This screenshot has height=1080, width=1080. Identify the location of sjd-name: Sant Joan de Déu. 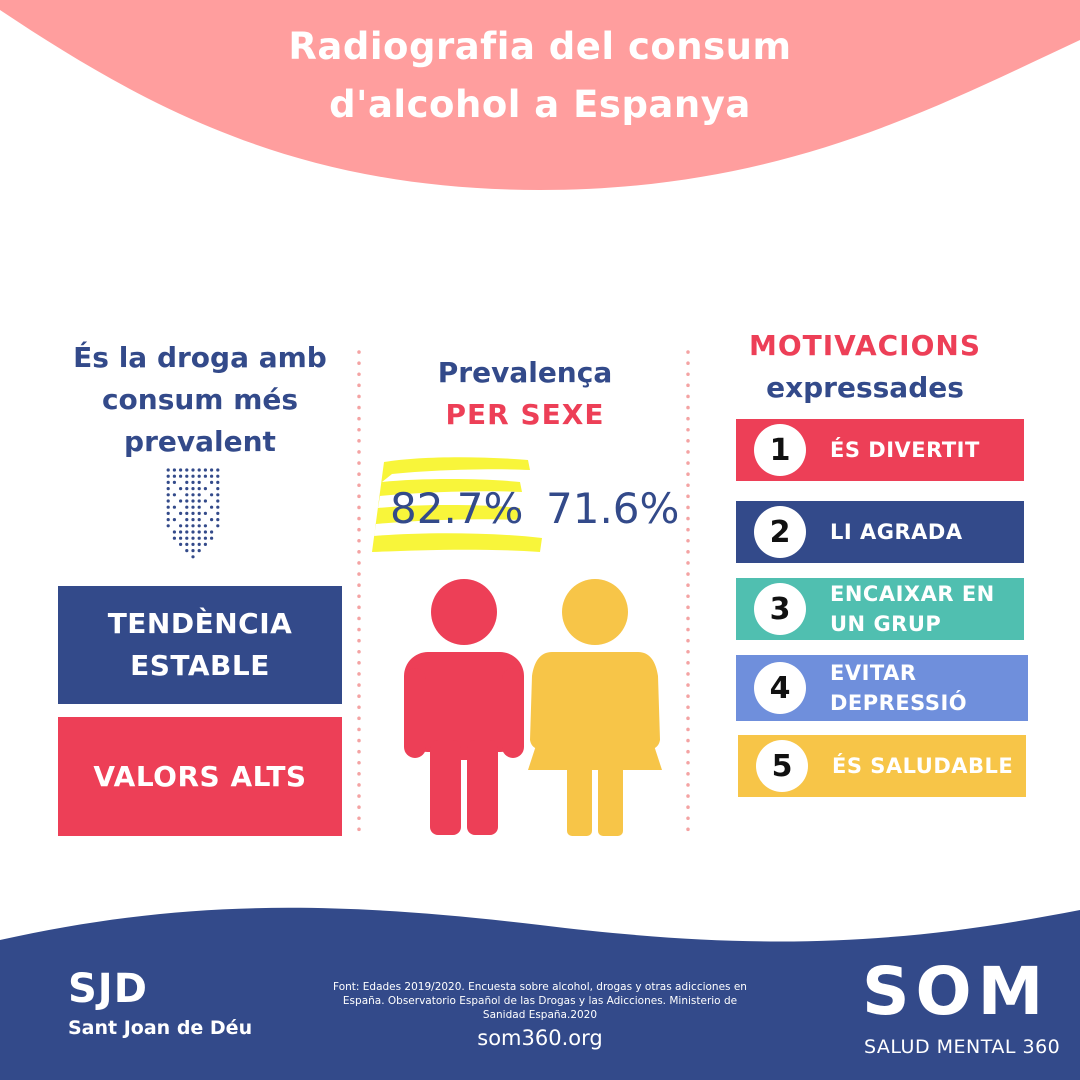
(160, 1028).